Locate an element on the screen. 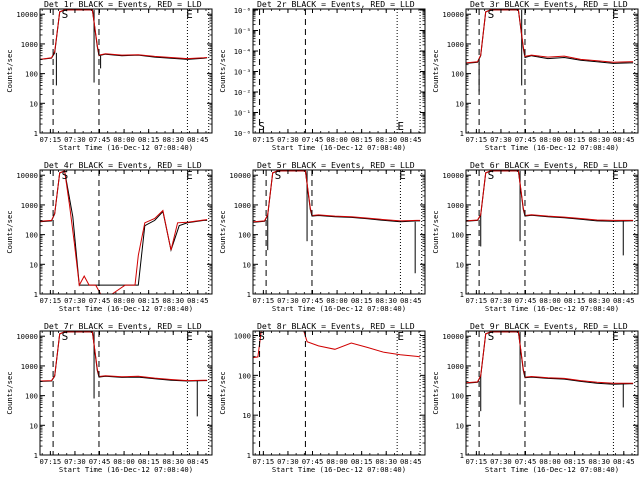  marker-e: E is located at coordinates (400, 126).